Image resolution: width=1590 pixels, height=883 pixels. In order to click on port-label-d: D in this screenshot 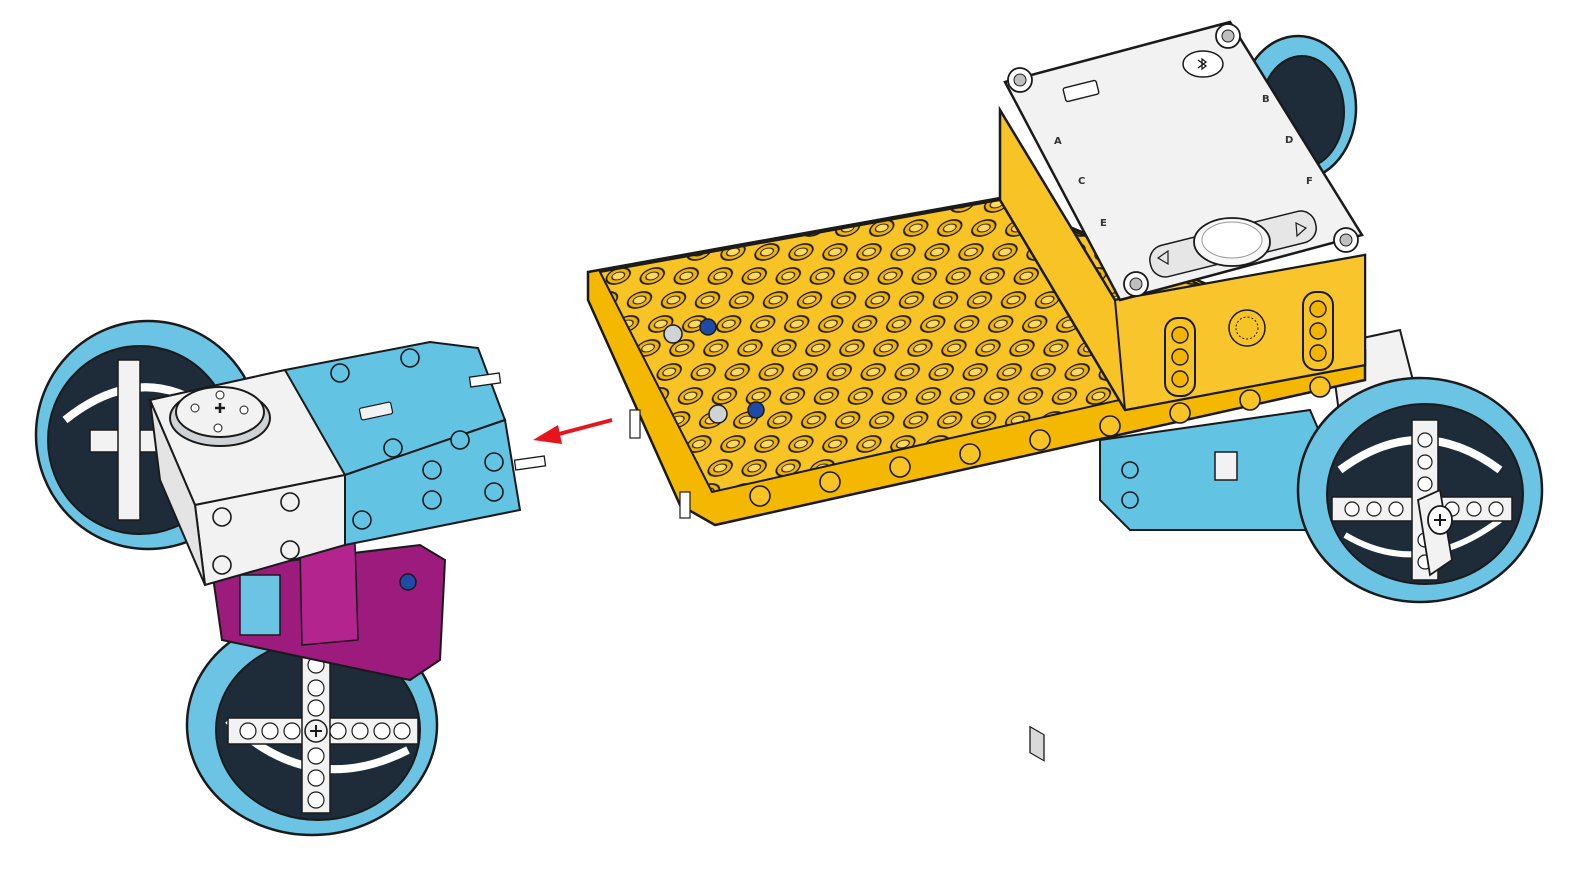, I will do `click(1289, 140)`.